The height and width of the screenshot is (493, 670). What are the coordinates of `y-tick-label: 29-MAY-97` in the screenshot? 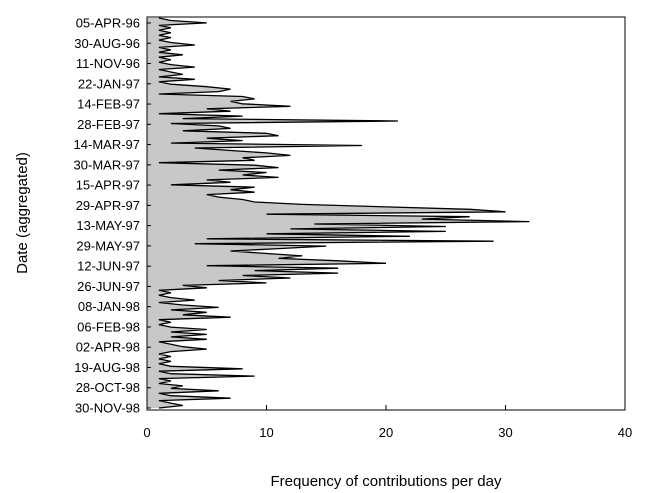 It's located at (108, 245).